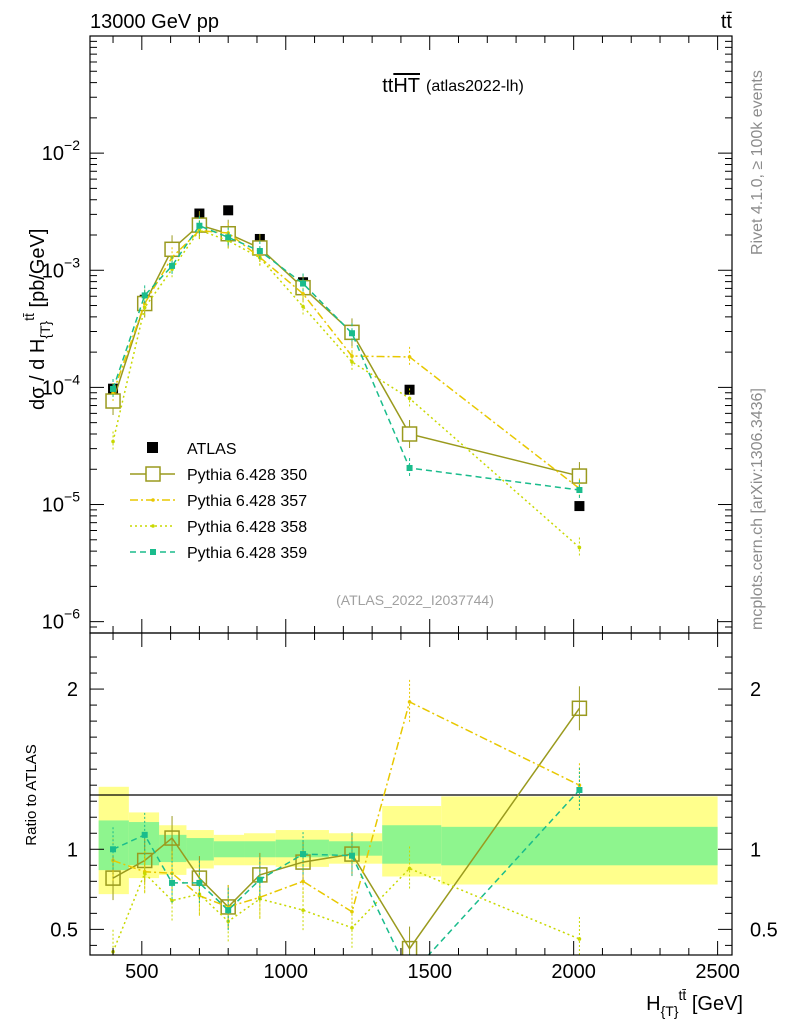 The height and width of the screenshot is (1029, 786). Describe the element at coordinates (429, 972) in the screenshot. I see `x-tick-label: 1500` at that location.